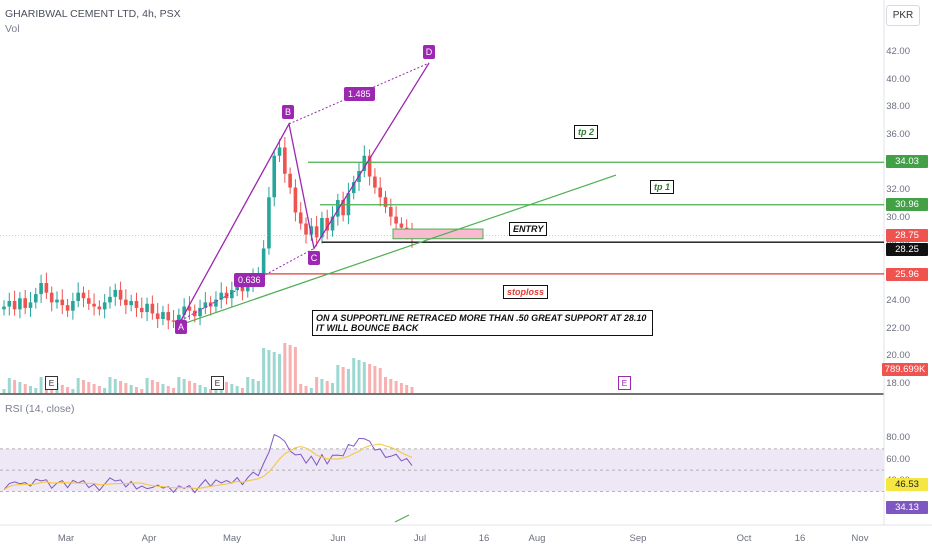 The image size is (932, 550). What do you see at coordinates (359, 94) in the screenshot?
I see `ratio-ad: 1.485` at bounding box center [359, 94].